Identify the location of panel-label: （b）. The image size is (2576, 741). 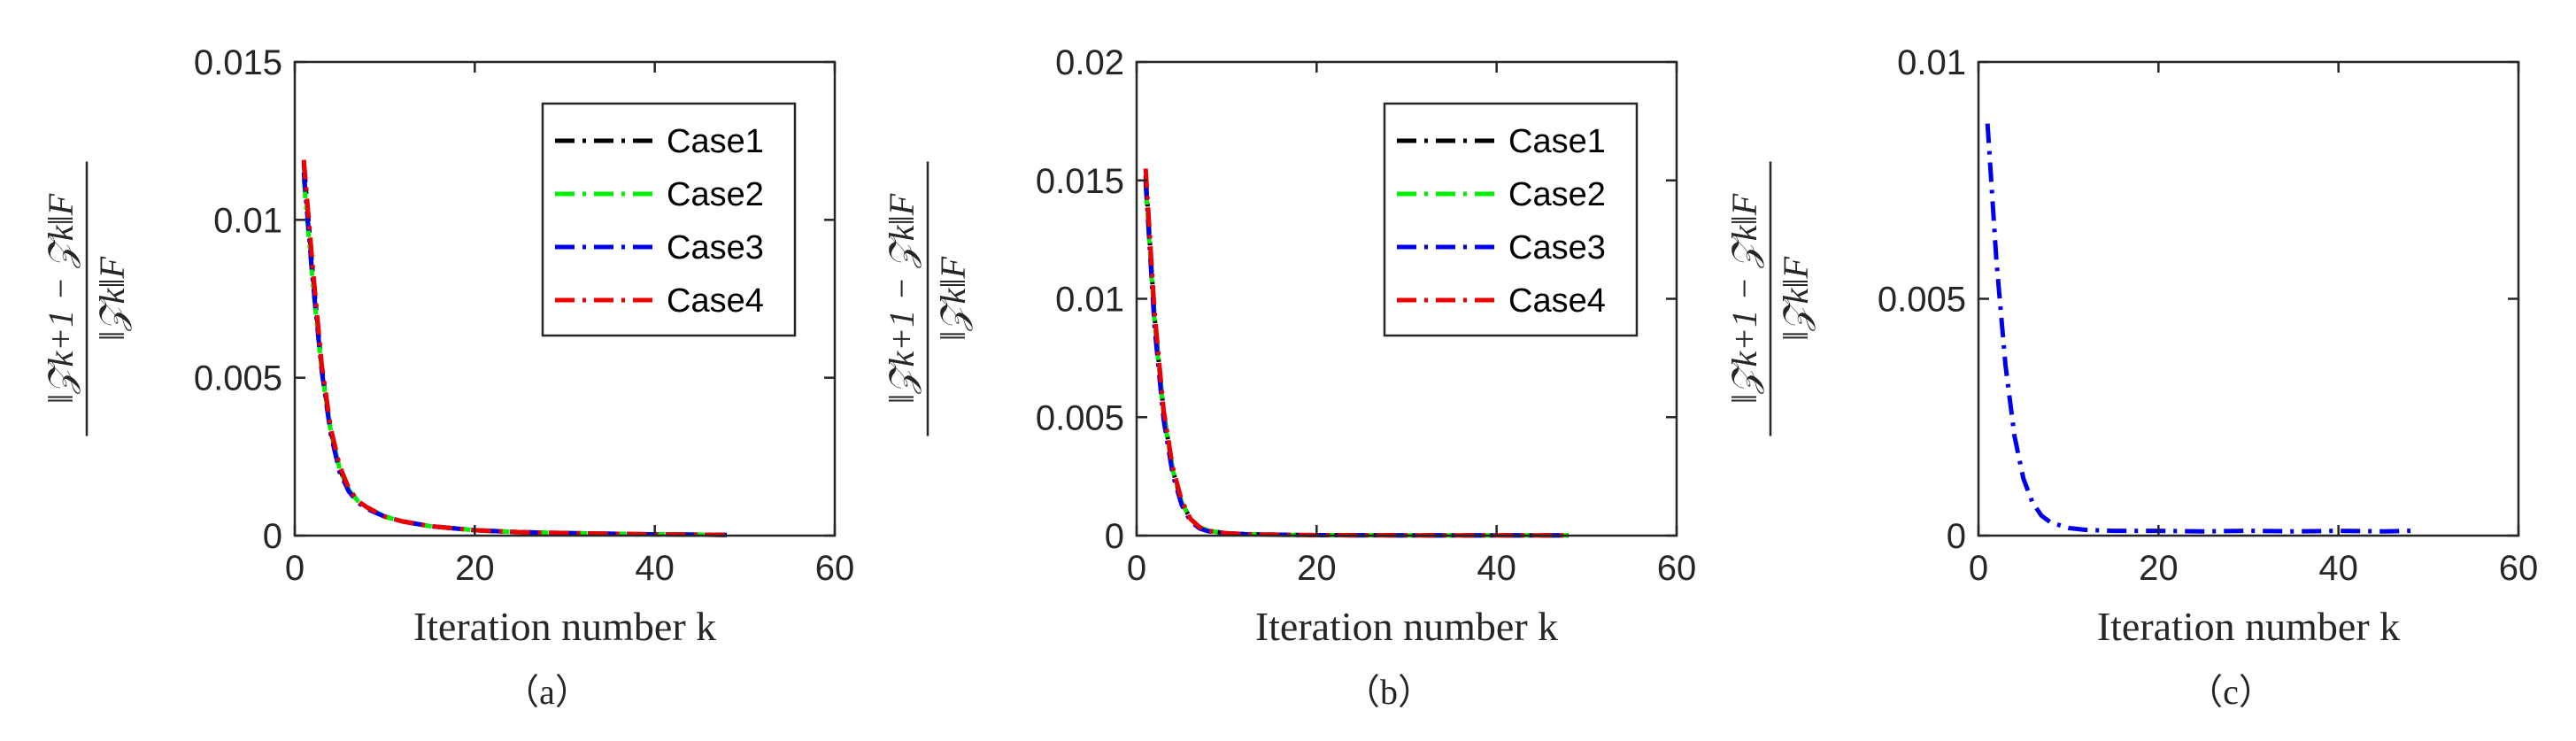
(1389, 692).